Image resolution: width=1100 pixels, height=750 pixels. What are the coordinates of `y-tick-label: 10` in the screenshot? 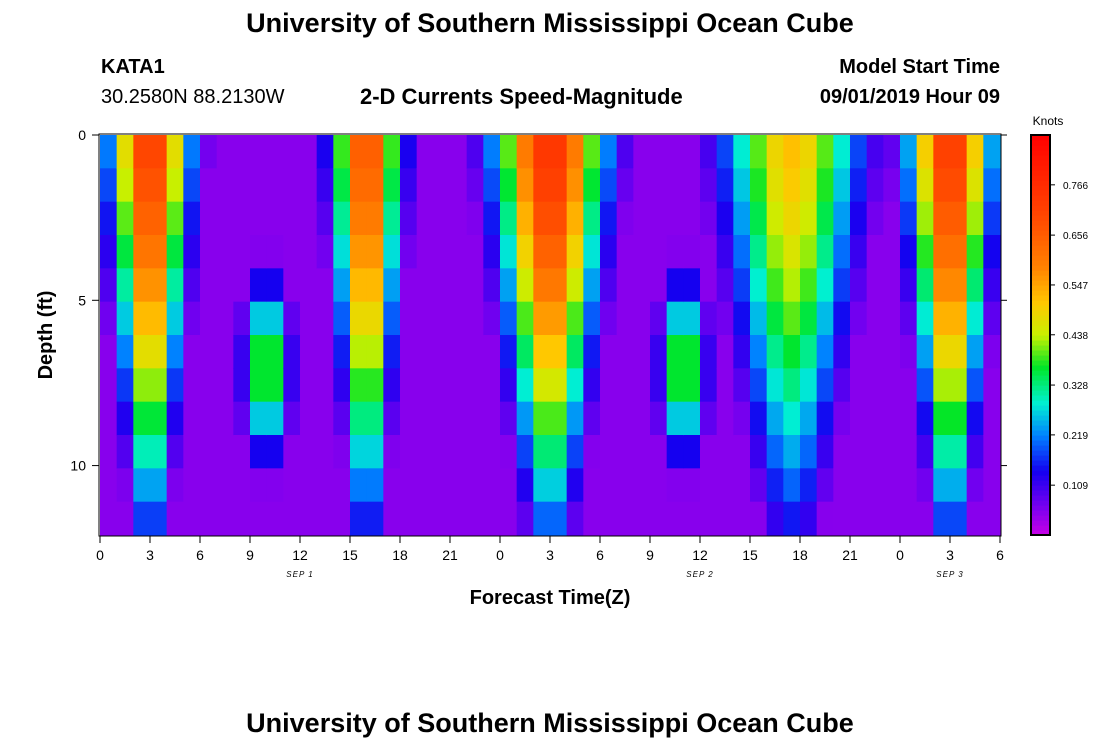 It's located at (78, 466).